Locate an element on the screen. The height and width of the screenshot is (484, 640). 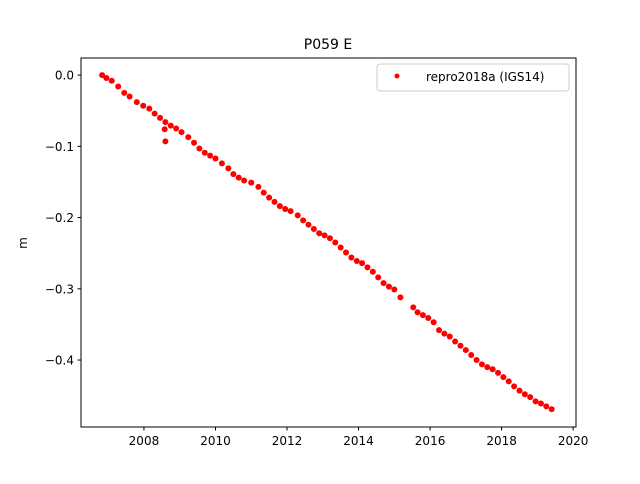
legend-box is located at coordinates (473, 77).